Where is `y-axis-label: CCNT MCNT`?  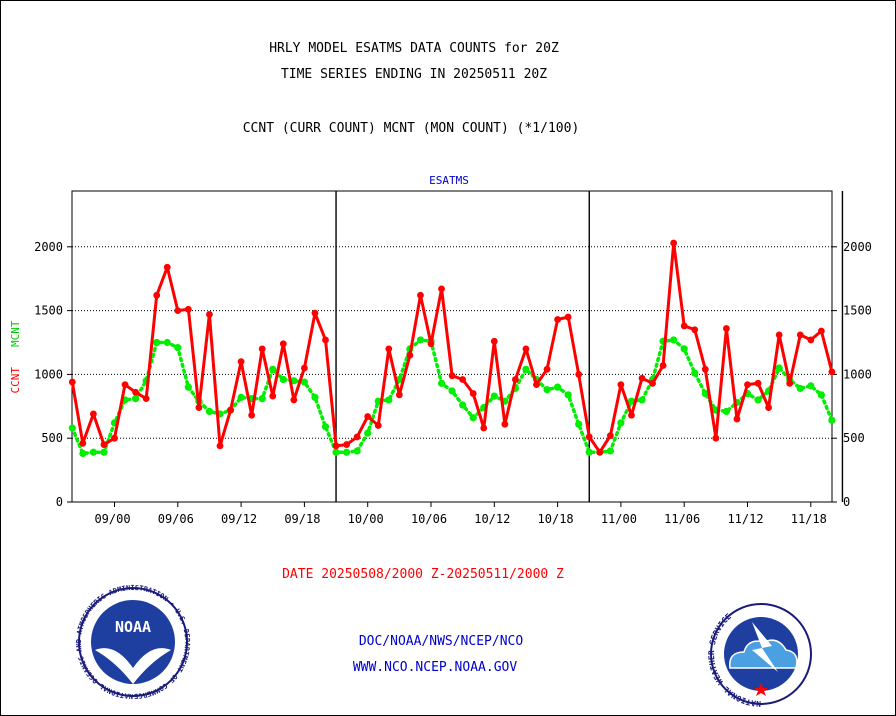
y-axis-label: CCNT MCNT is located at coordinates (15, 356).